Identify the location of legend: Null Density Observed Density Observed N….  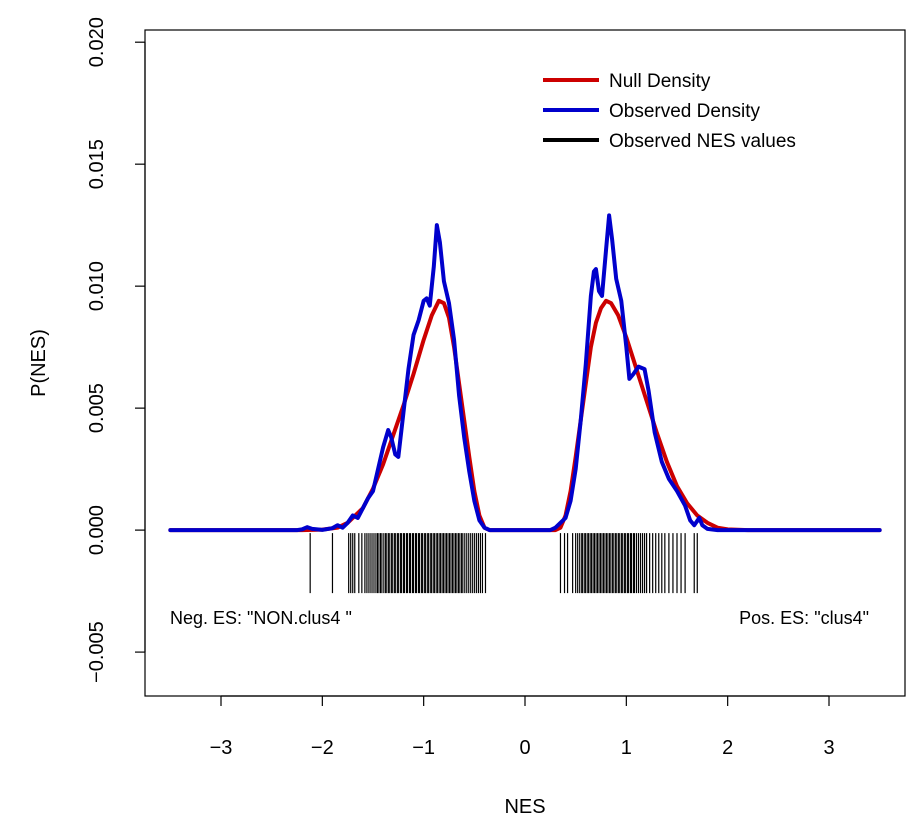
(669, 111).